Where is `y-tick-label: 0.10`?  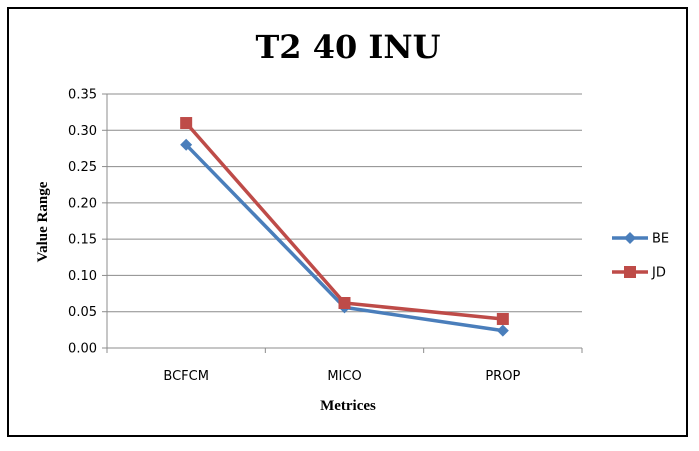
y-tick-label: 0.10 is located at coordinates (82, 276).